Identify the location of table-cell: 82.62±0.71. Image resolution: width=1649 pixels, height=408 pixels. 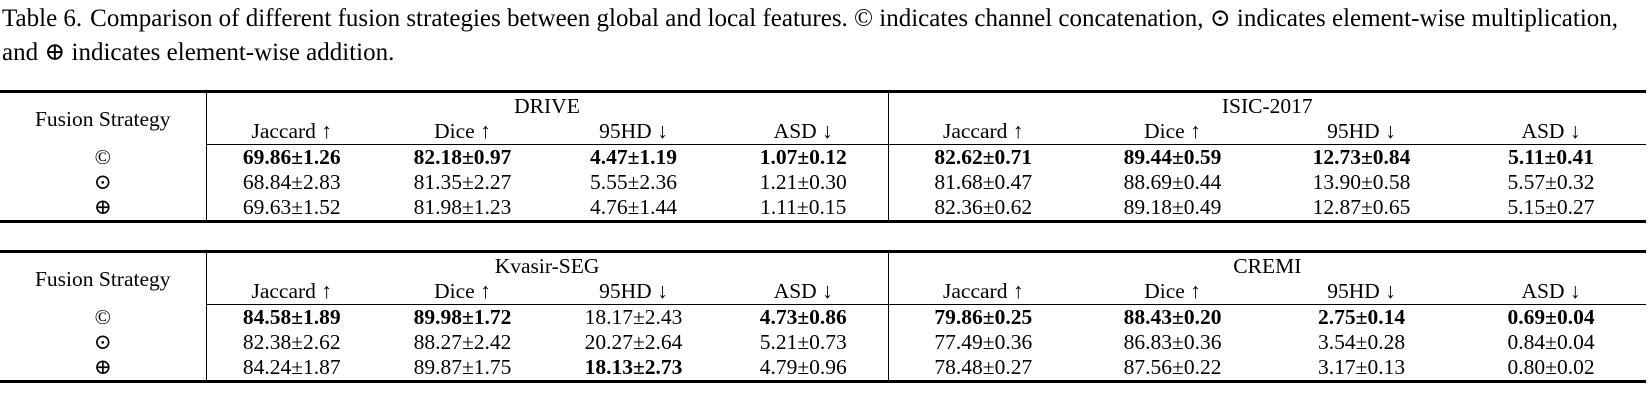
(983, 157).